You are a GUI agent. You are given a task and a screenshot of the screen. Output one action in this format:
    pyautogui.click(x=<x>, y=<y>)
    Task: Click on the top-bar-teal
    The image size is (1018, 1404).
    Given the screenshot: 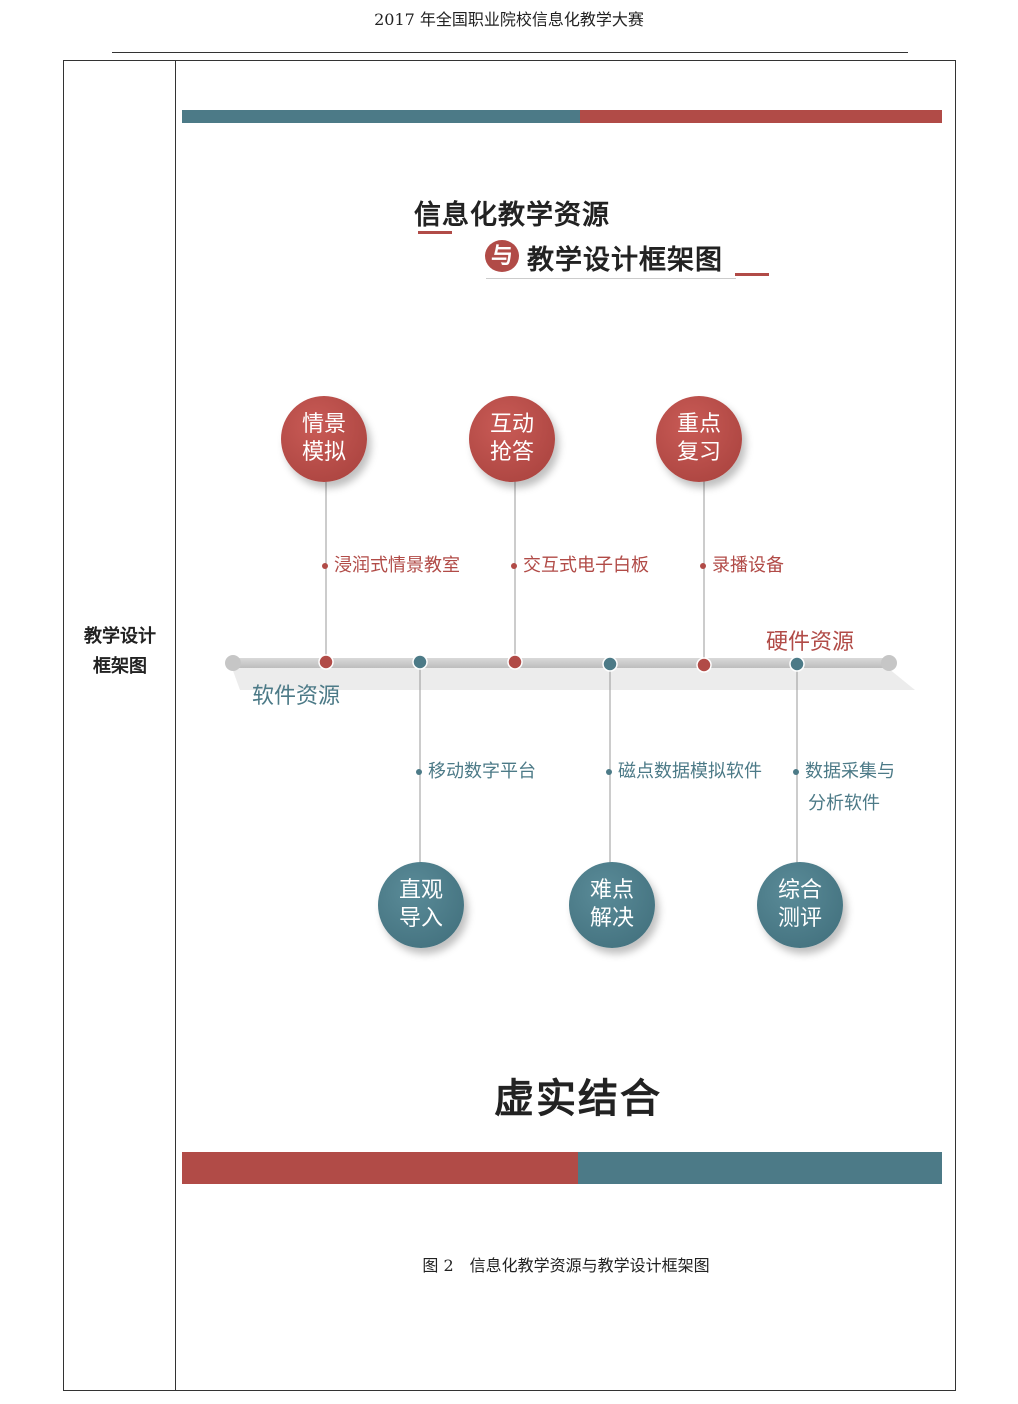 What is the action you would take?
    pyautogui.click(x=381, y=116)
    